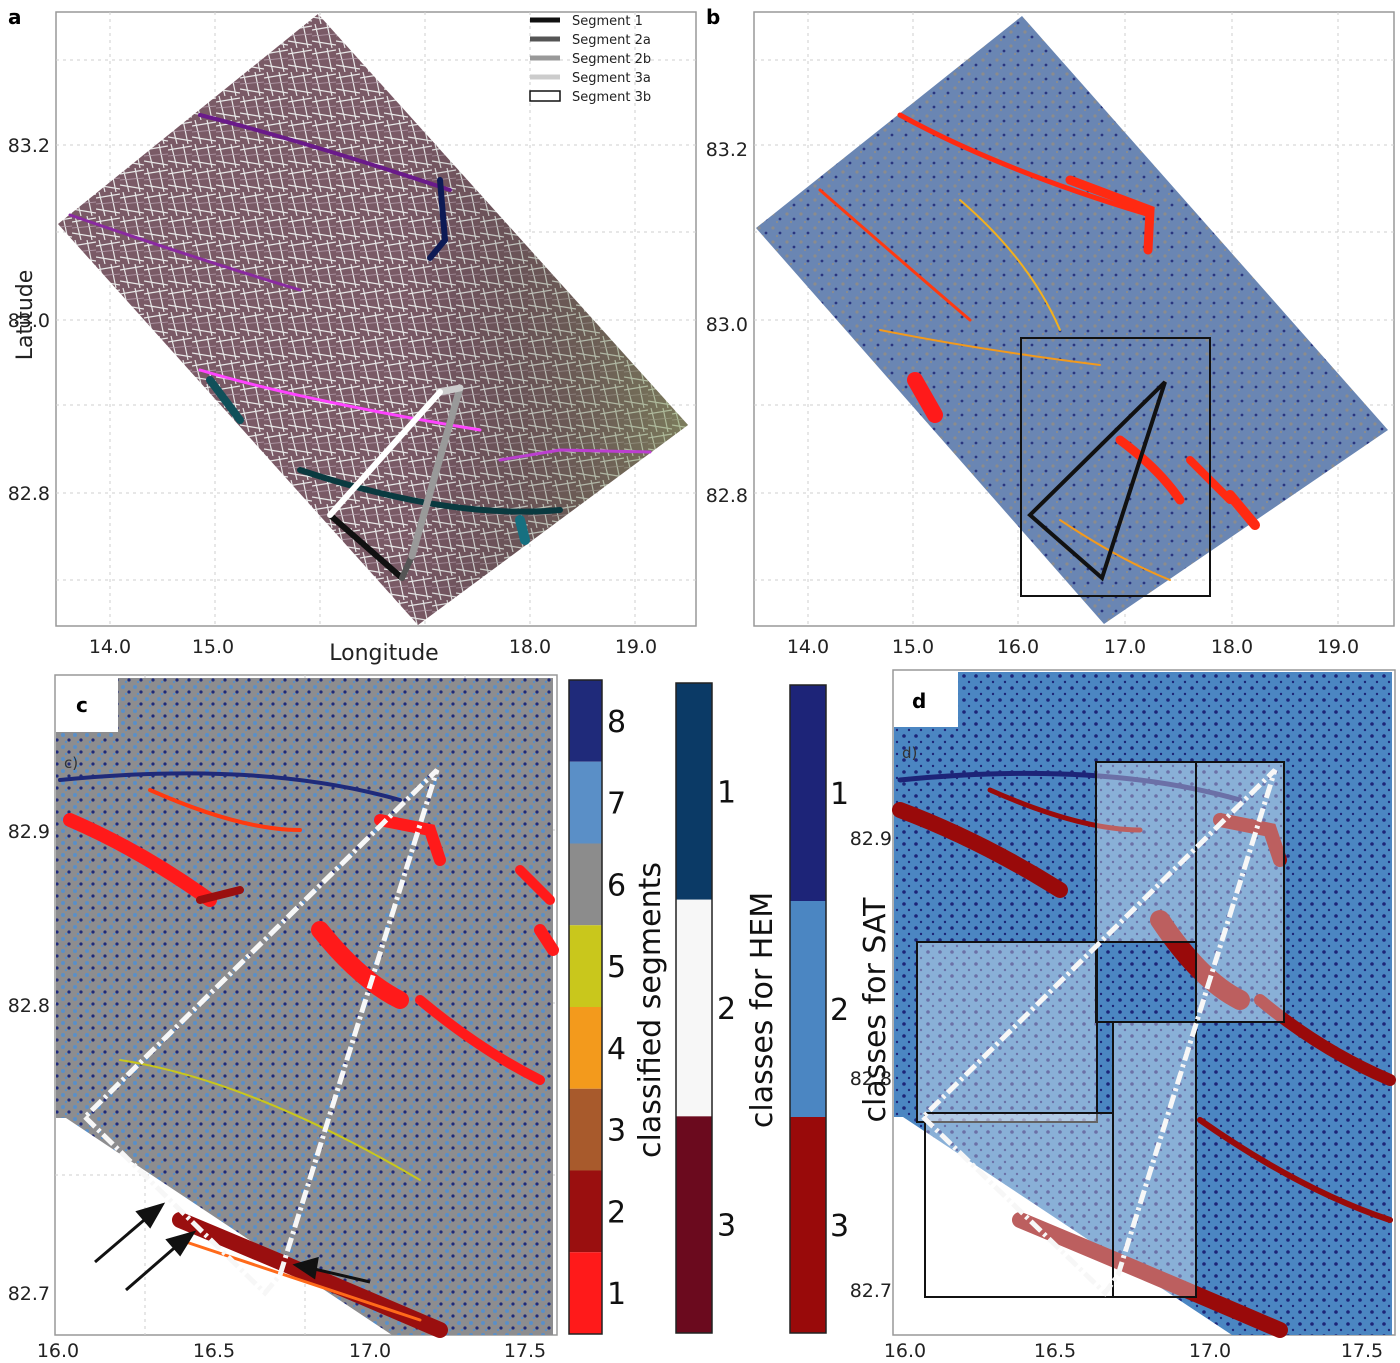  Describe the element at coordinates (919, 701) in the screenshot. I see `panel-d-label: d` at that location.